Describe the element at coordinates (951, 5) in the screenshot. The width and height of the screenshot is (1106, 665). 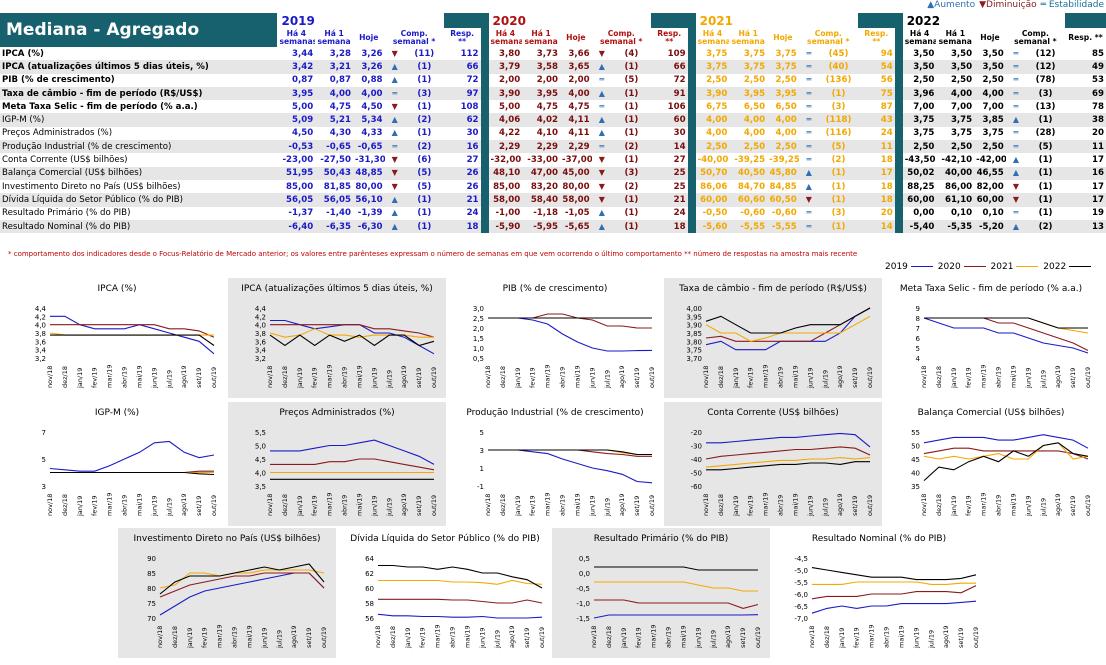
I see `legend-up: ▲Aumento` at that location.